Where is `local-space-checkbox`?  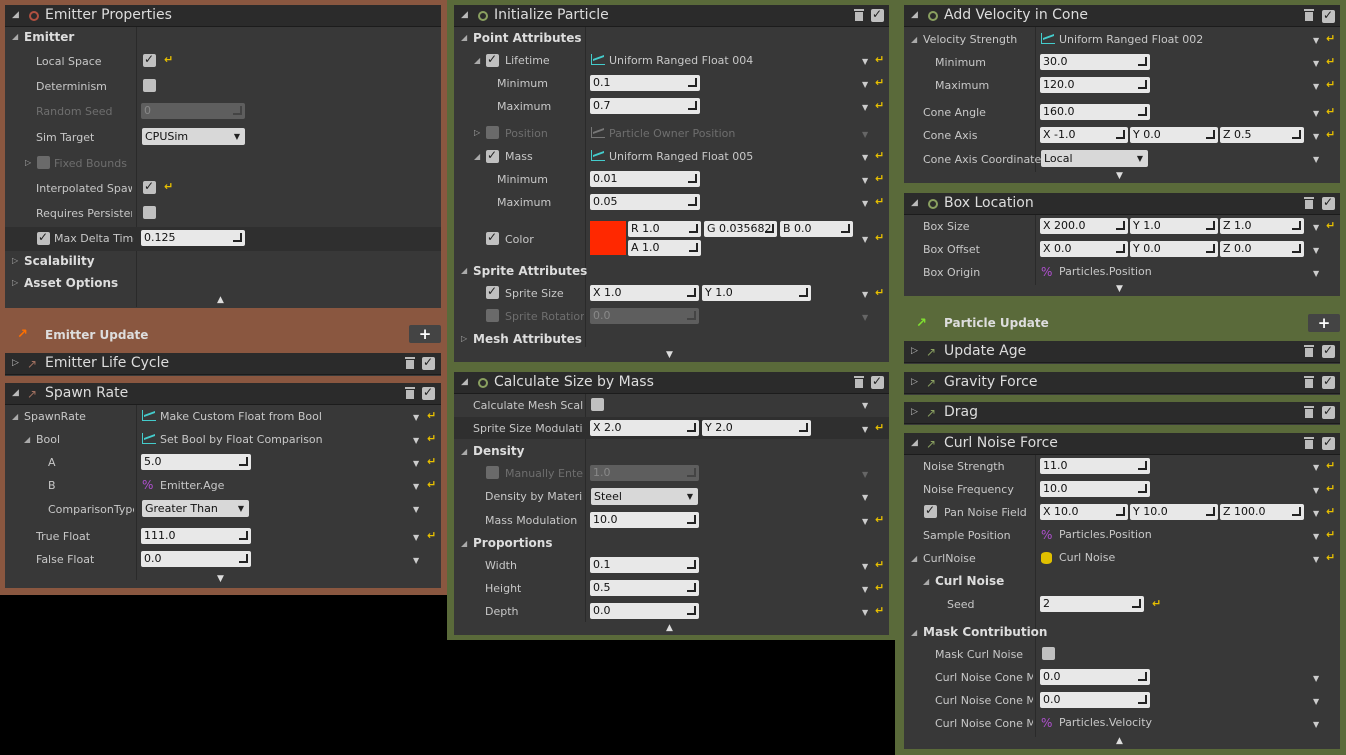 local-space-checkbox is located at coordinates (149, 59).